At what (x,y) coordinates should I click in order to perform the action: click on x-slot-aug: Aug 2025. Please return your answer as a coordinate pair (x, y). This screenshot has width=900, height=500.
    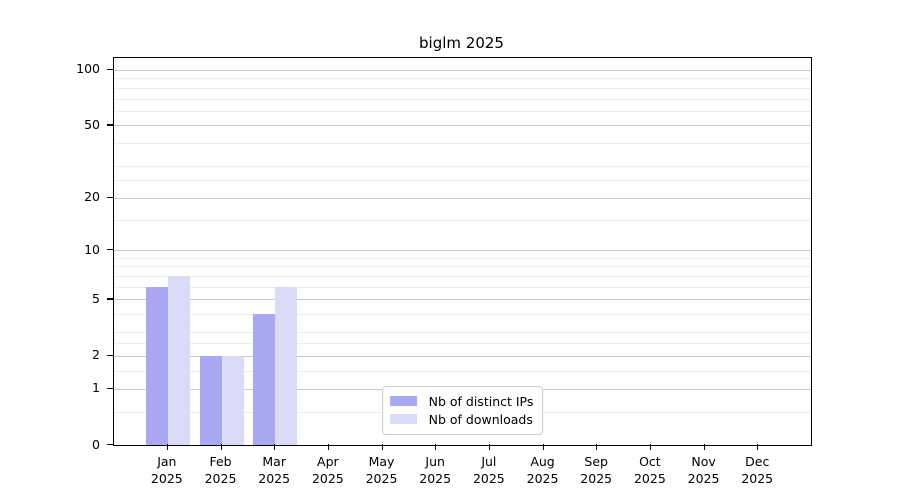
    Looking at the image, I should click on (543, 472).